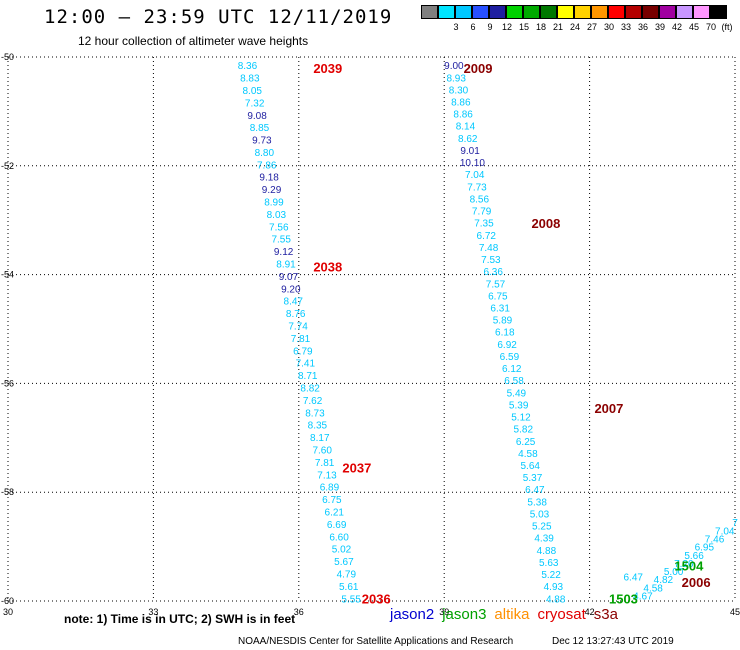  What do you see at coordinates (591, 27) in the screenshot?
I see `scale-label: 27` at bounding box center [591, 27].